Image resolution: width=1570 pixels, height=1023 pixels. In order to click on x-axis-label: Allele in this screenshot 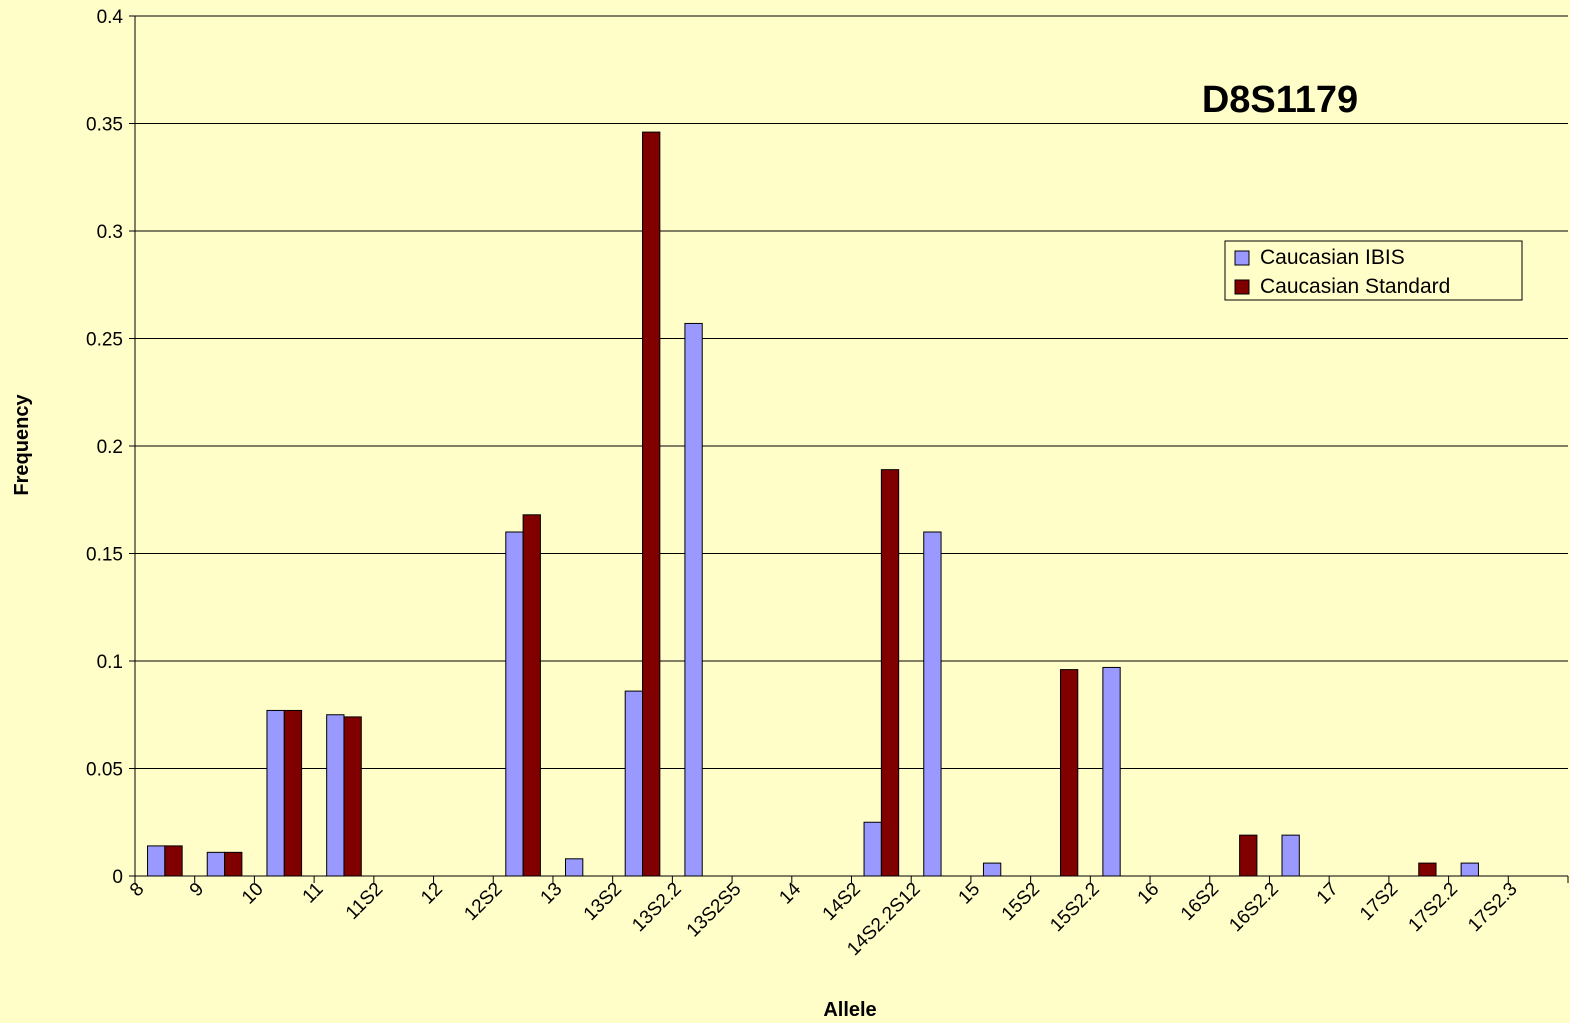, I will do `click(849, 1010)`.